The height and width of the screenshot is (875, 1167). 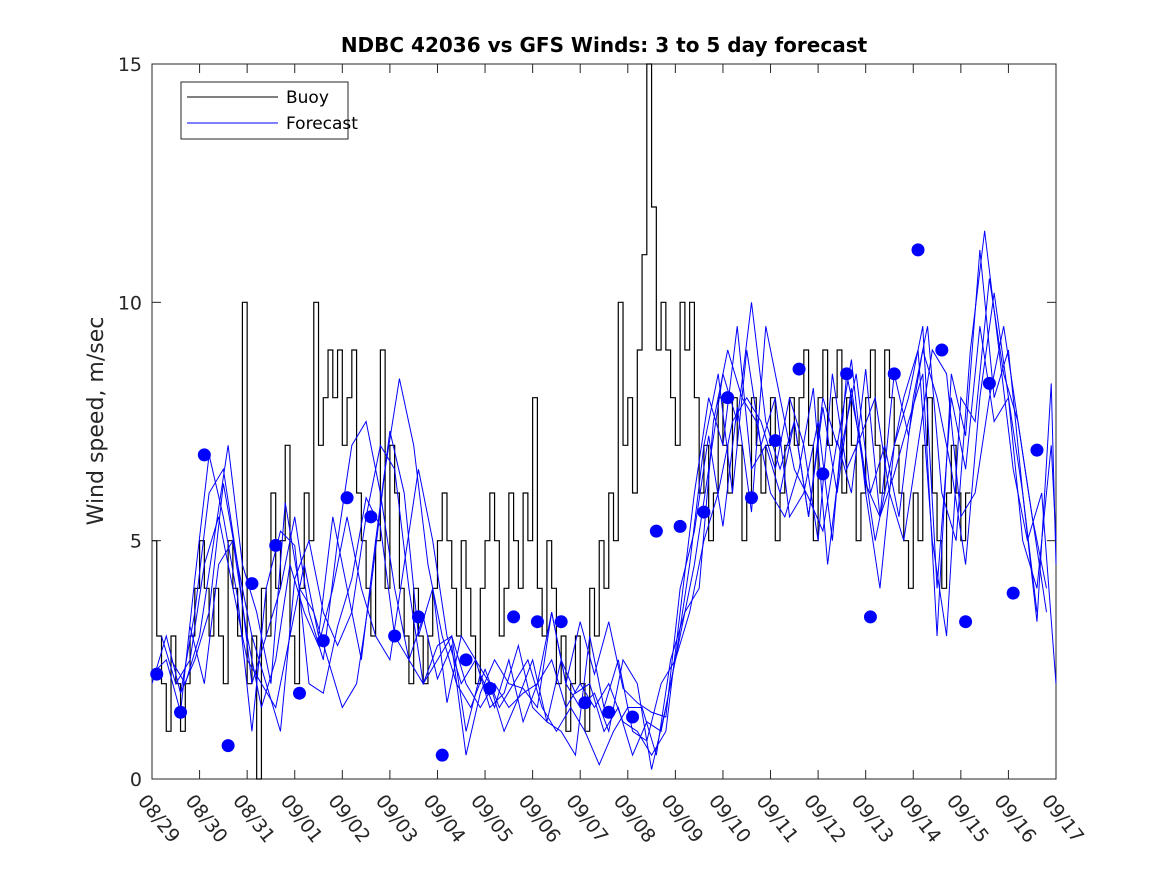 I want to click on legend-buoy-label: Buoy, so click(x=307, y=98).